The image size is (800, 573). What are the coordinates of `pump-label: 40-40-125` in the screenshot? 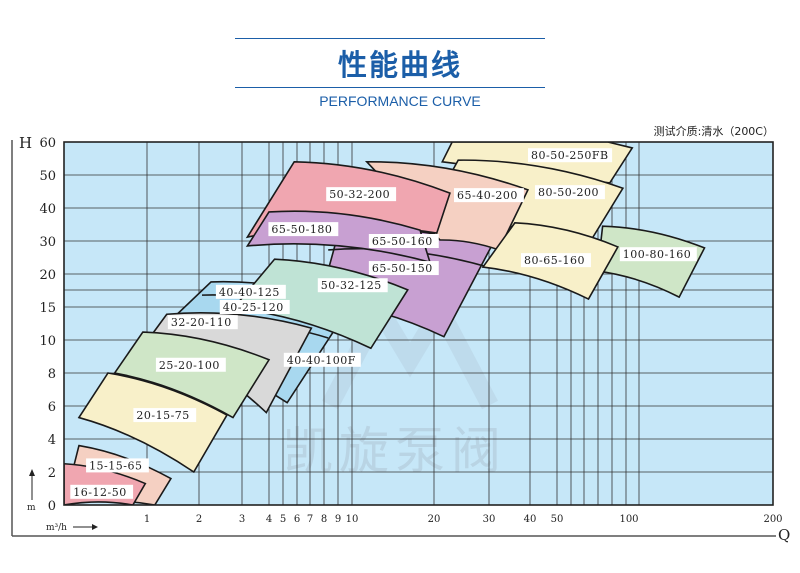 It's located at (249, 292).